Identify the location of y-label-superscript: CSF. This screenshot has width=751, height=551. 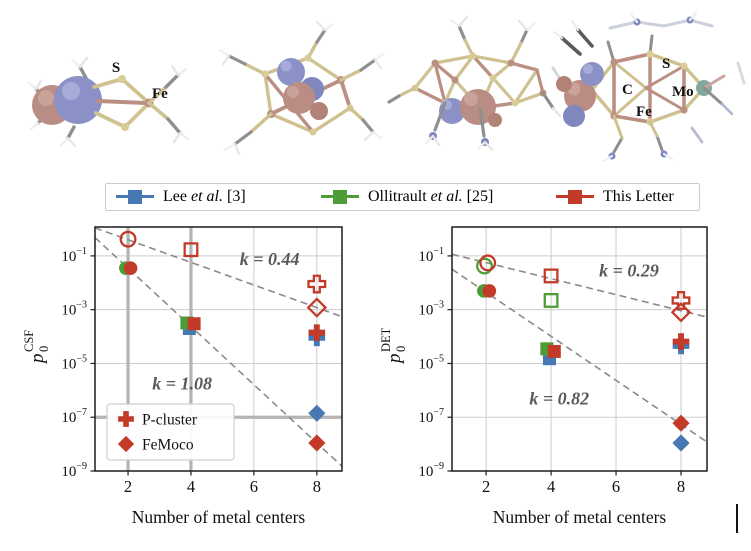
(29, 341).